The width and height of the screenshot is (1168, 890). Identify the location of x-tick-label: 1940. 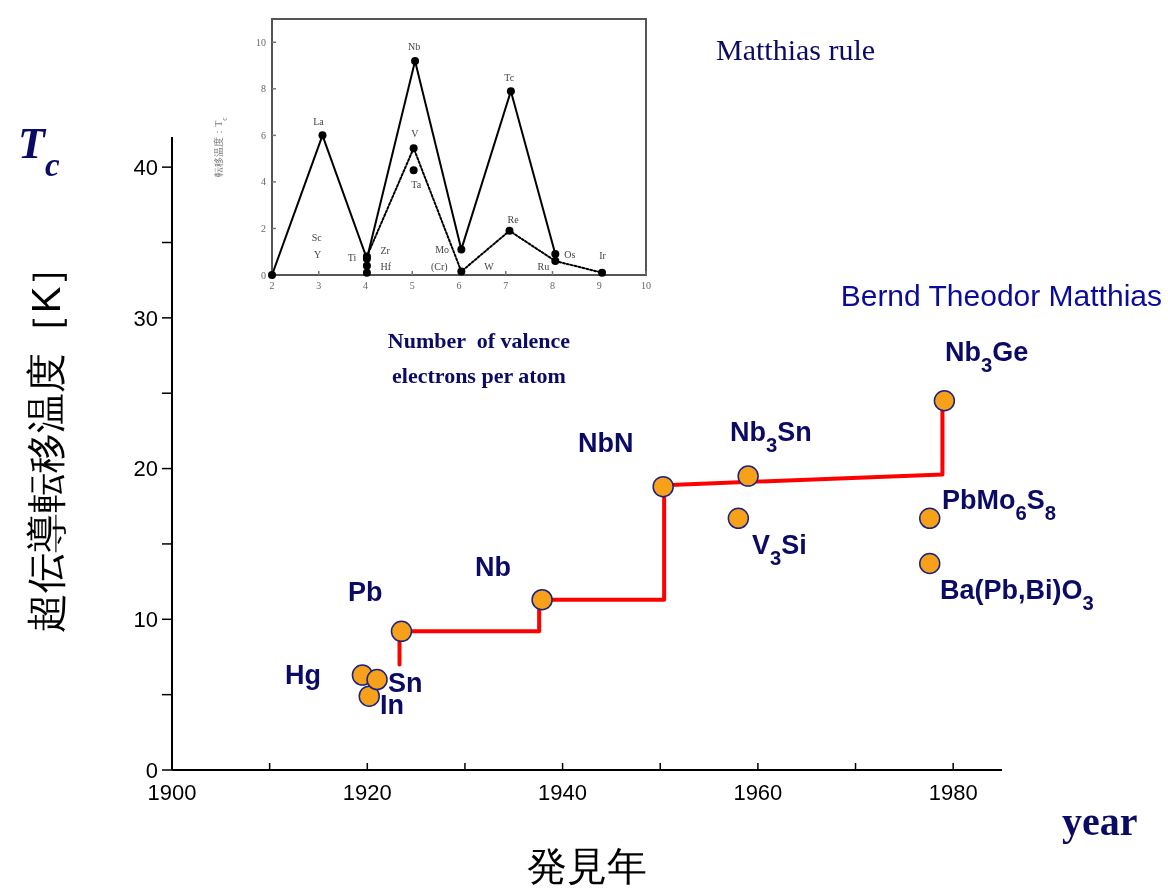
(563, 792).